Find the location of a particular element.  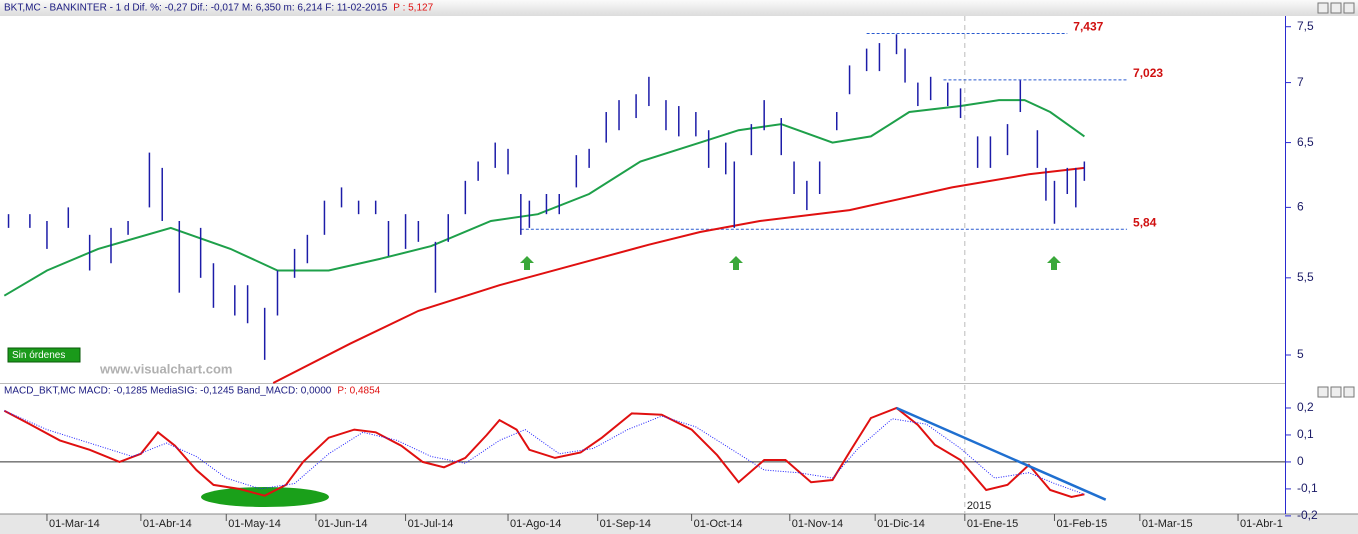

orders-button is located at coordinates (44, 355).